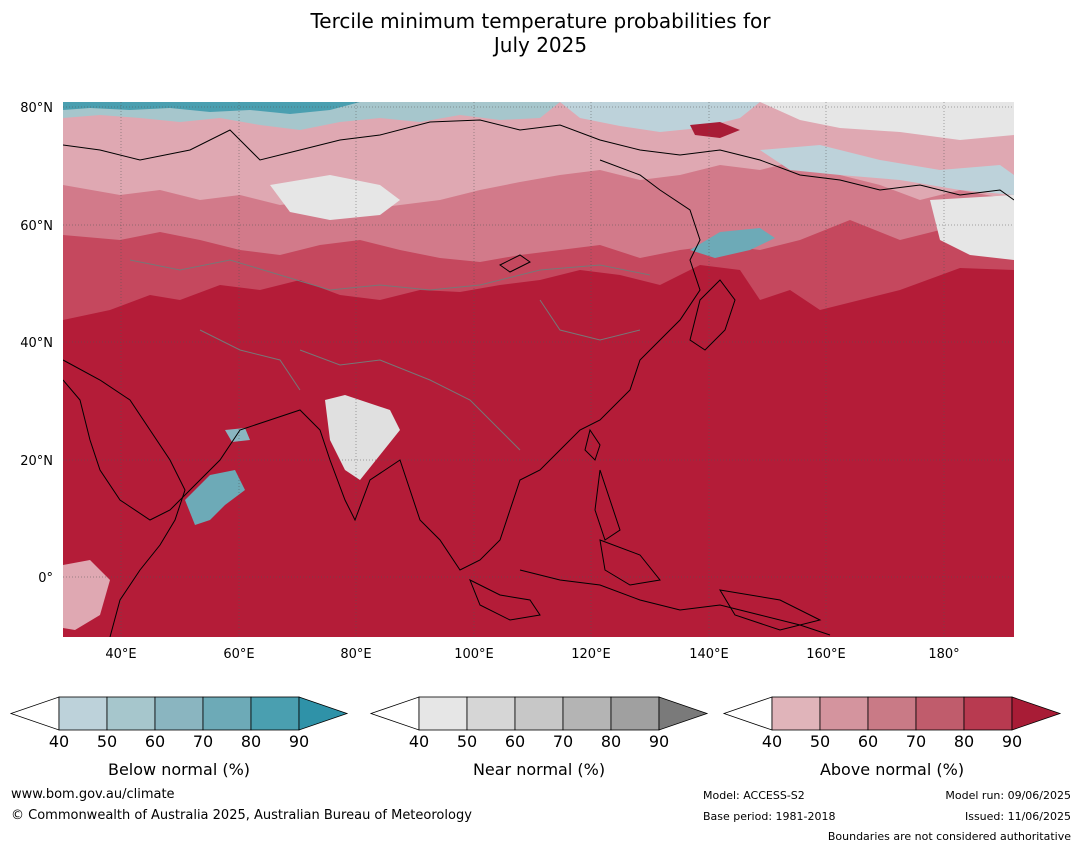 The width and height of the screenshot is (1081, 850). What do you see at coordinates (715, 130) in the screenshot?
I see `region-above-island` at bounding box center [715, 130].